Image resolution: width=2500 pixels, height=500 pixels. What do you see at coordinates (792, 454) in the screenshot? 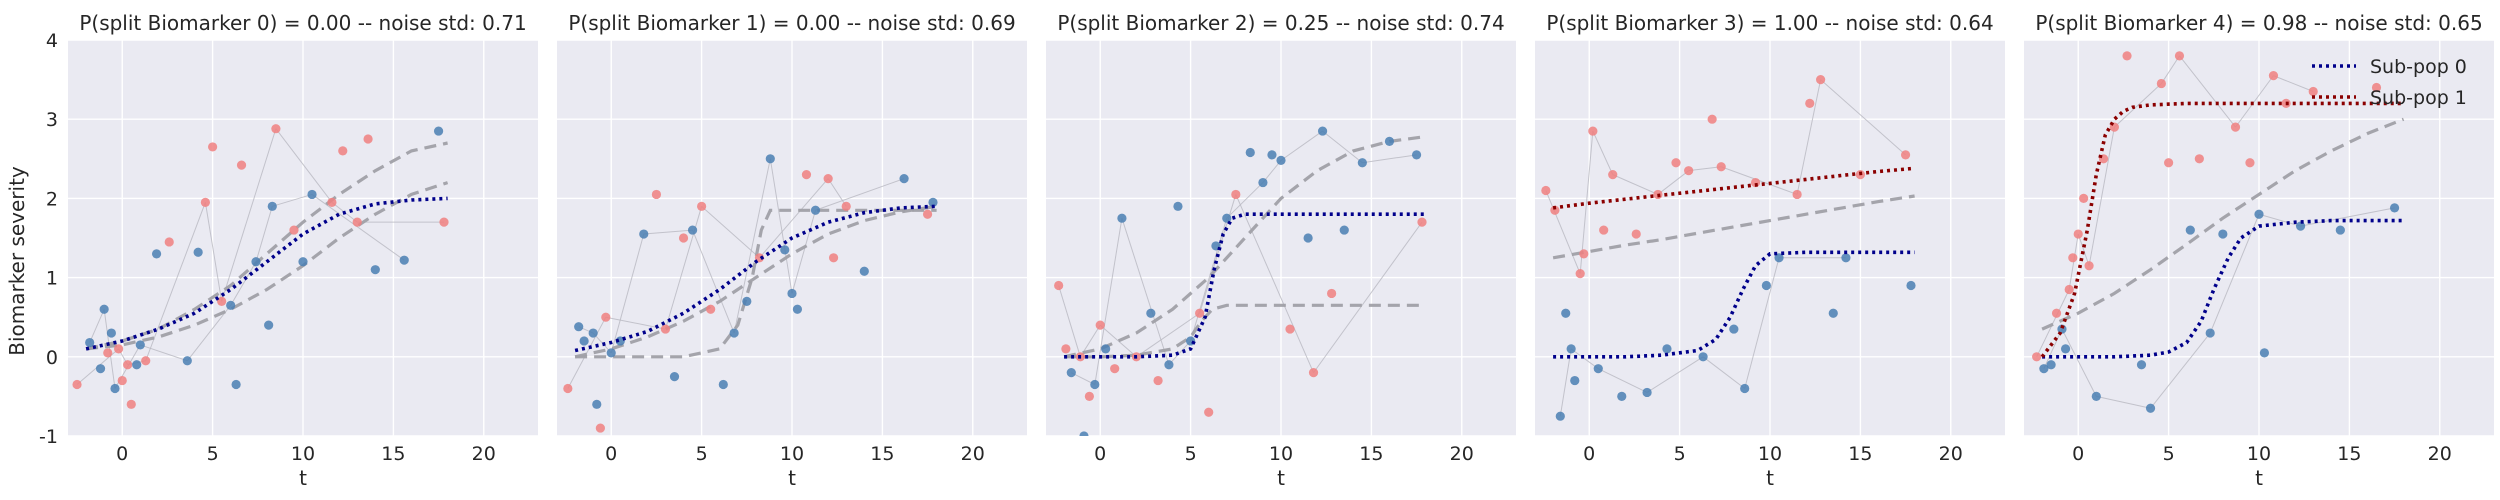
I see `x-tick-label: 10` at bounding box center [792, 454].